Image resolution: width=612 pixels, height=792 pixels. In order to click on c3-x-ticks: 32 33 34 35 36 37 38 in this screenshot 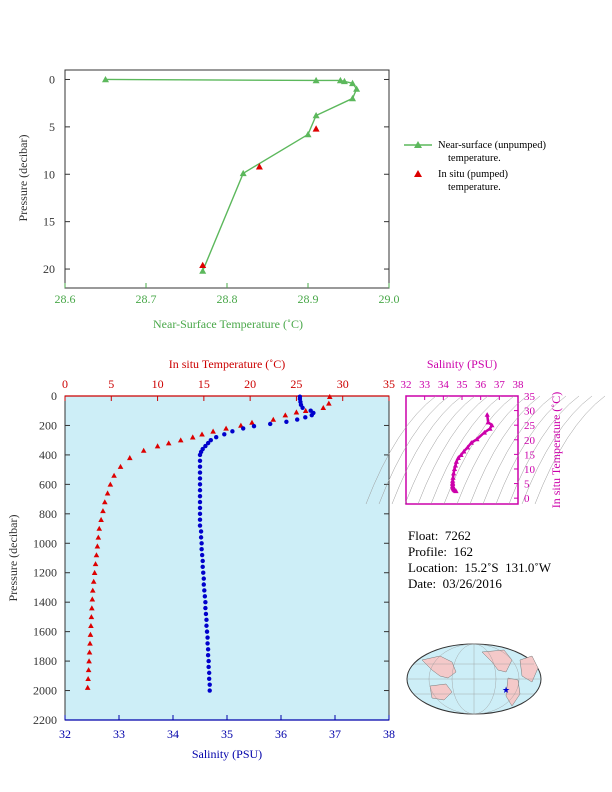, I will do `click(462, 389)`.